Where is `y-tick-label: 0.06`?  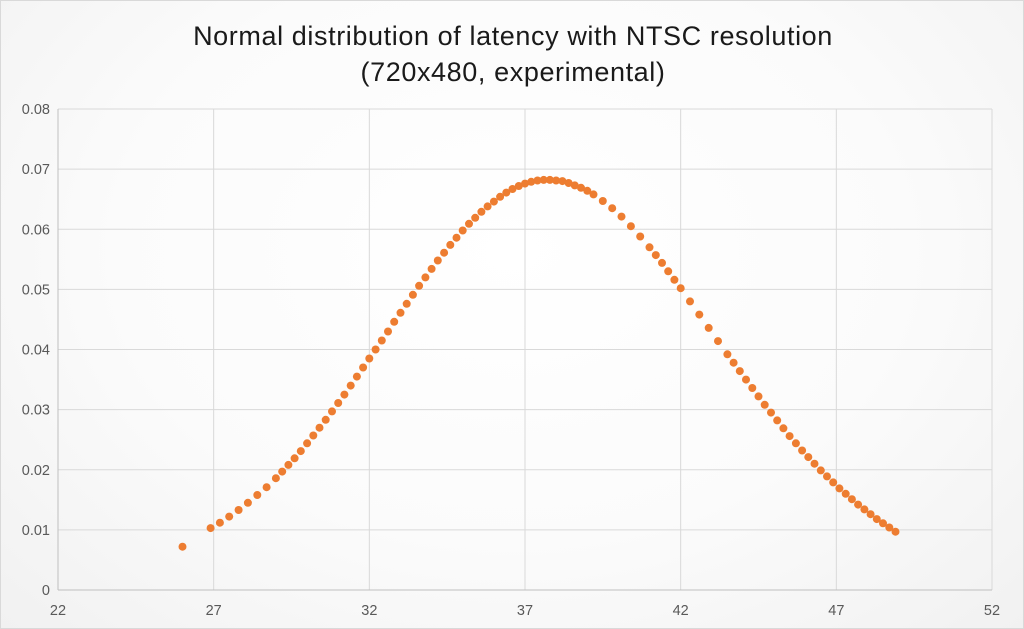 y-tick-label: 0.06 is located at coordinates (36, 230).